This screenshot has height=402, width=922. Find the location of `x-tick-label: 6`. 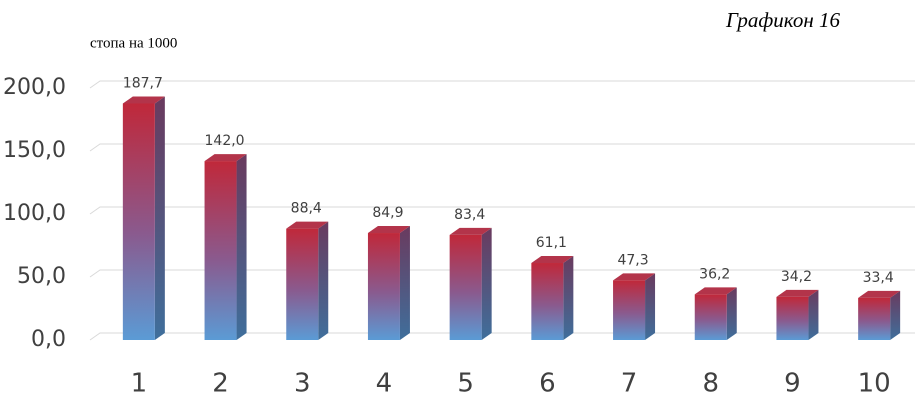

x-tick-label: 6 is located at coordinates (547, 384).